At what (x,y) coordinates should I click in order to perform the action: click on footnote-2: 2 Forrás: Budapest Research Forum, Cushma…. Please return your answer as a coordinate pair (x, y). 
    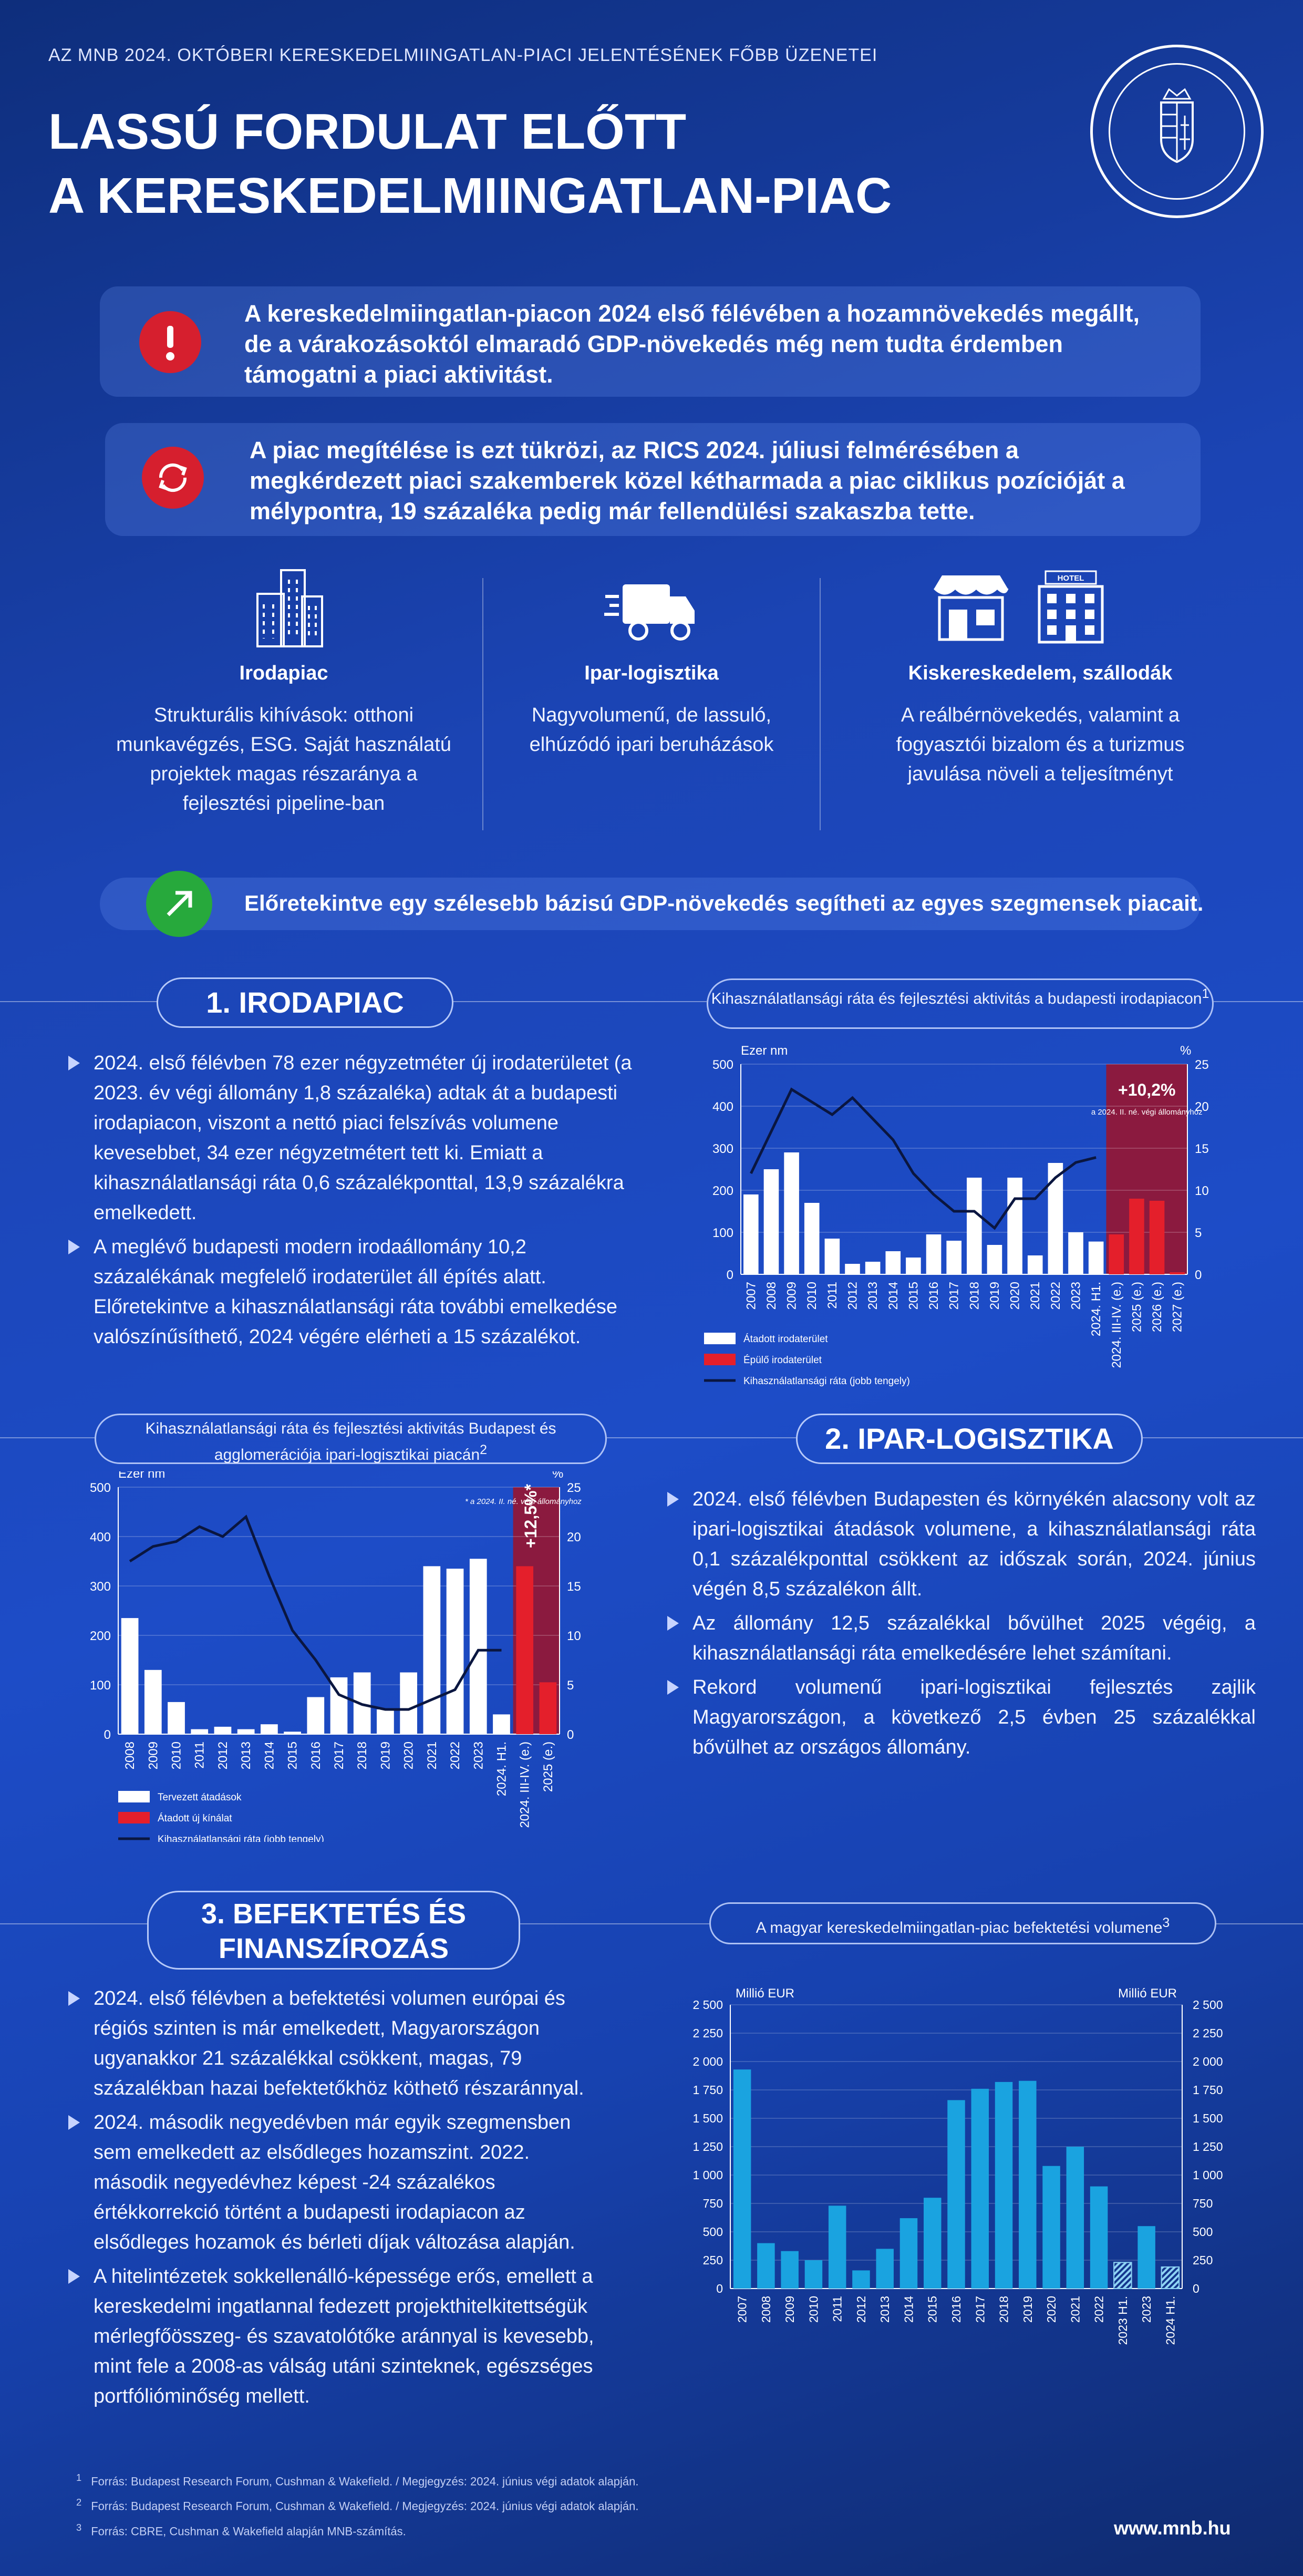
    Looking at the image, I should click on (357, 2504).